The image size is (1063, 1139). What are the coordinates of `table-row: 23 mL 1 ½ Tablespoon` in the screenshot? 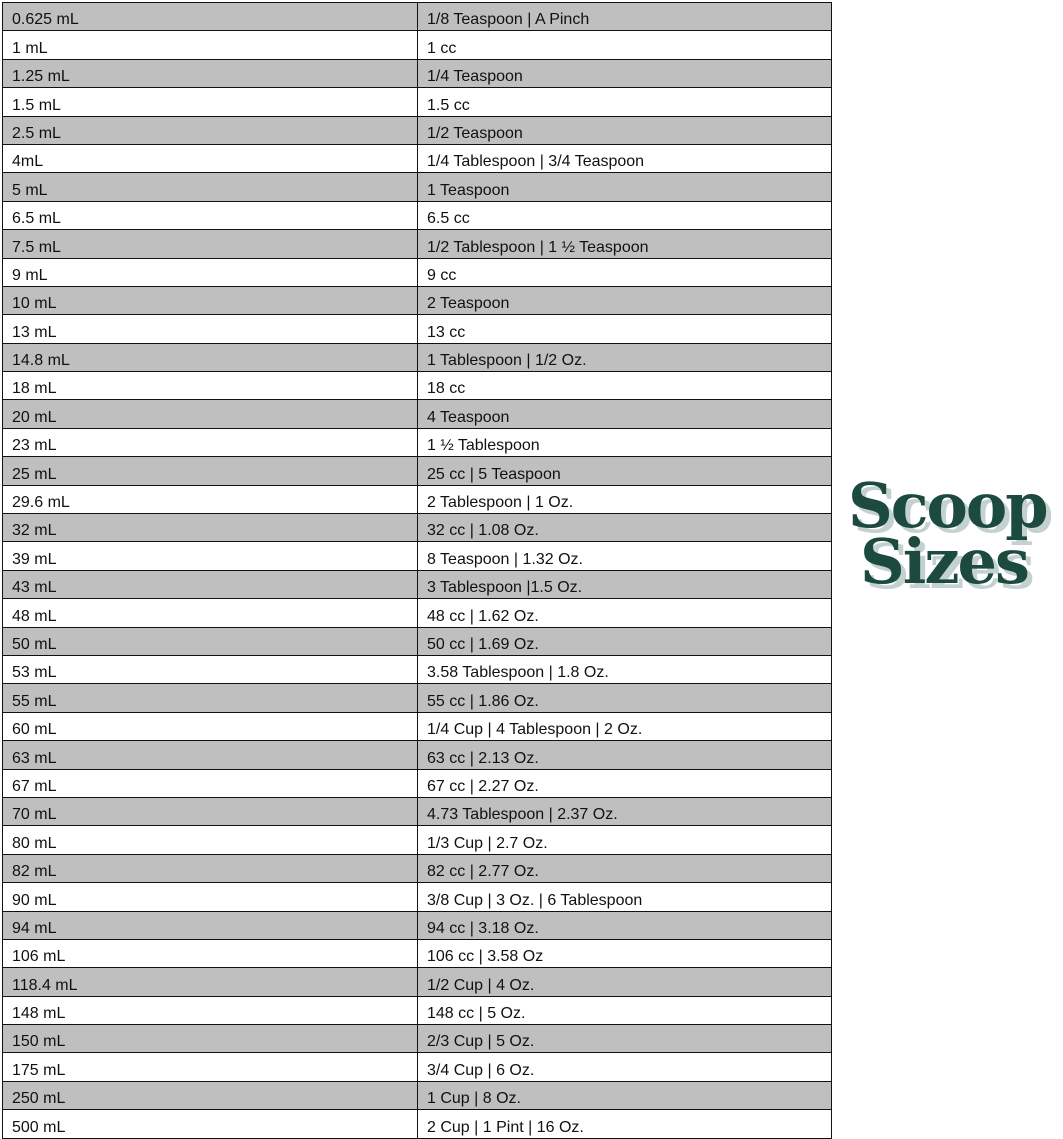 It's located at (417, 442).